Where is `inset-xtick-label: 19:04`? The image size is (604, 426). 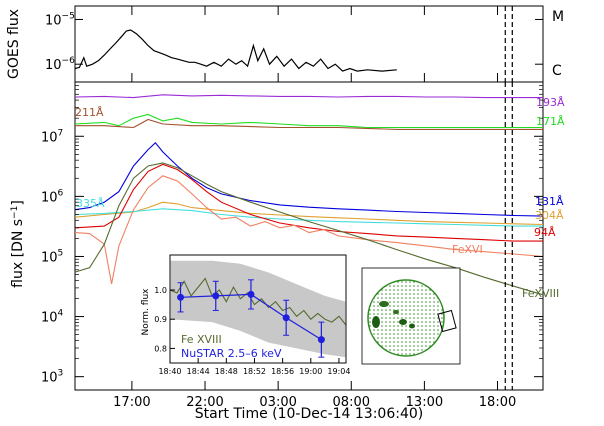
inset-xtick-label: 19:04 is located at coordinates (338, 371).